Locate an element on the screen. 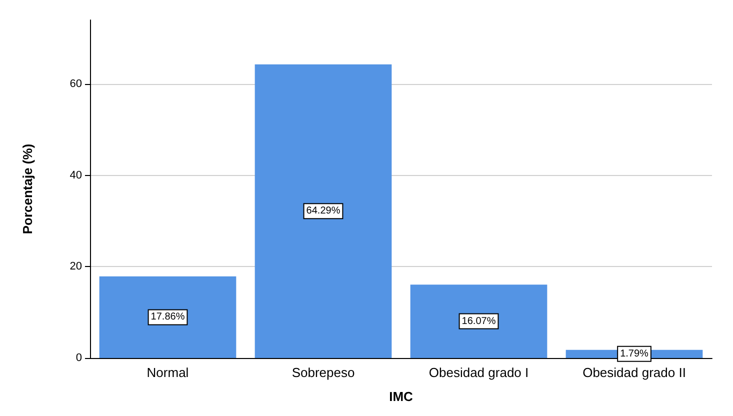 This screenshot has height=416, width=733. data-label: 64.29% is located at coordinates (323, 211).